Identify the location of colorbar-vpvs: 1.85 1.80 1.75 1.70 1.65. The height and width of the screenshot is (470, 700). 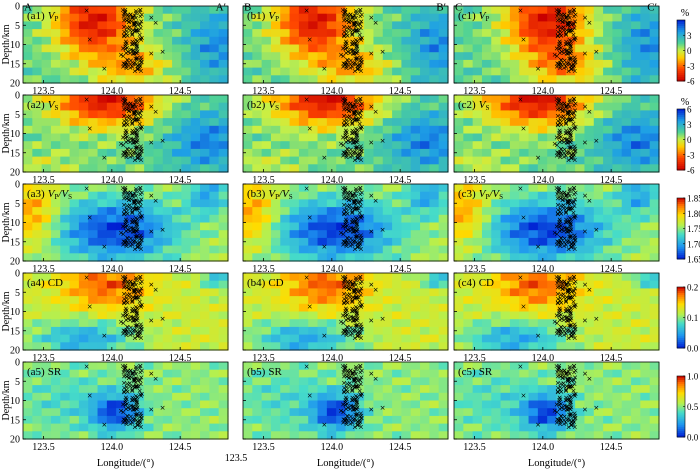
(688, 229).